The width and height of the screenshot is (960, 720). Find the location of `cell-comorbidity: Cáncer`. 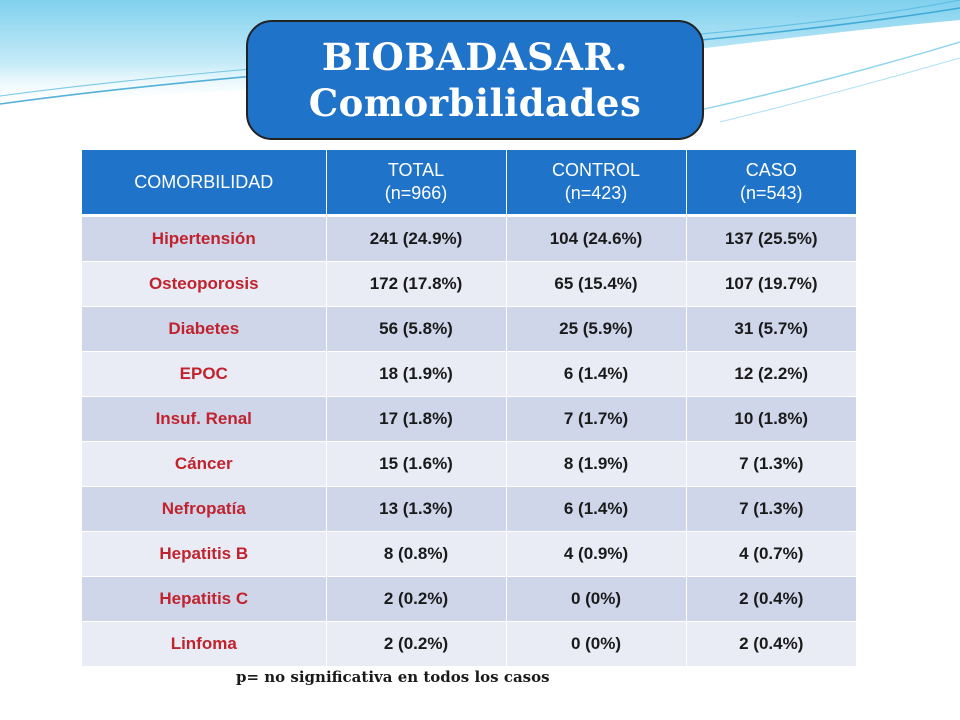

cell-comorbidity: Cáncer is located at coordinates (204, 464).